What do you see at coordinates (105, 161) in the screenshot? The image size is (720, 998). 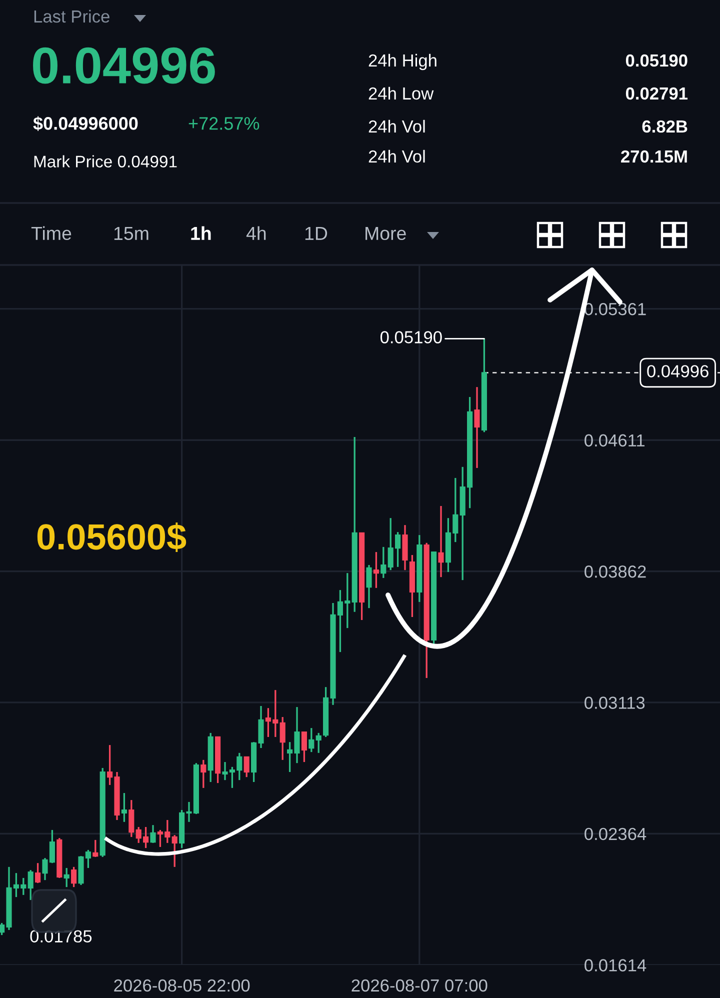 I see `text: Mark Price 0.04991` at bounding box center [105, 161].